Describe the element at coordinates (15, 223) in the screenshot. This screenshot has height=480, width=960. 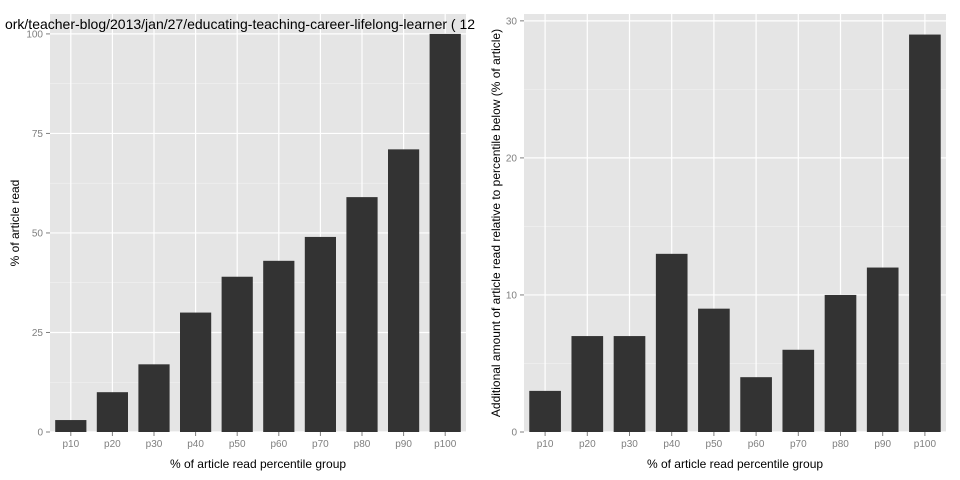
I see `y-axis-title: % of article read` at that location.